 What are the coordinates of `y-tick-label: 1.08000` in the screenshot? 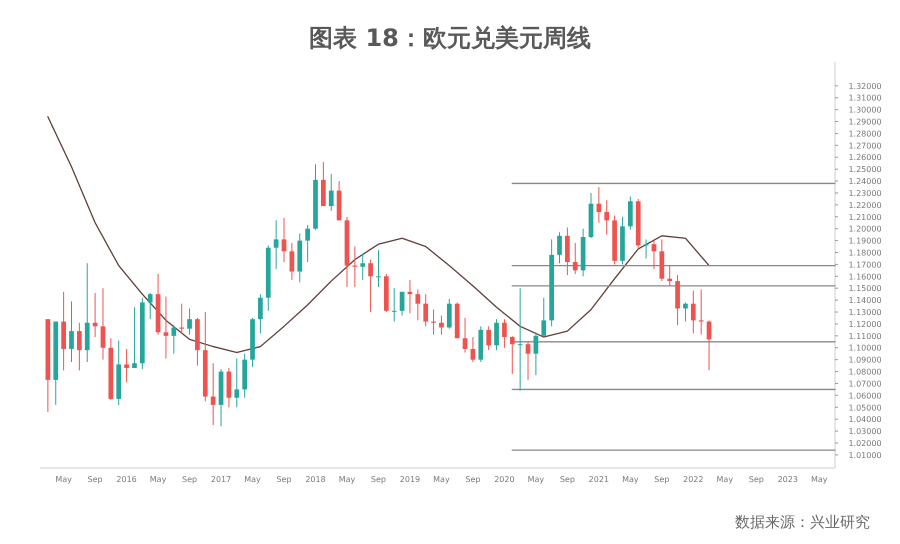 It's located at (865, 372).